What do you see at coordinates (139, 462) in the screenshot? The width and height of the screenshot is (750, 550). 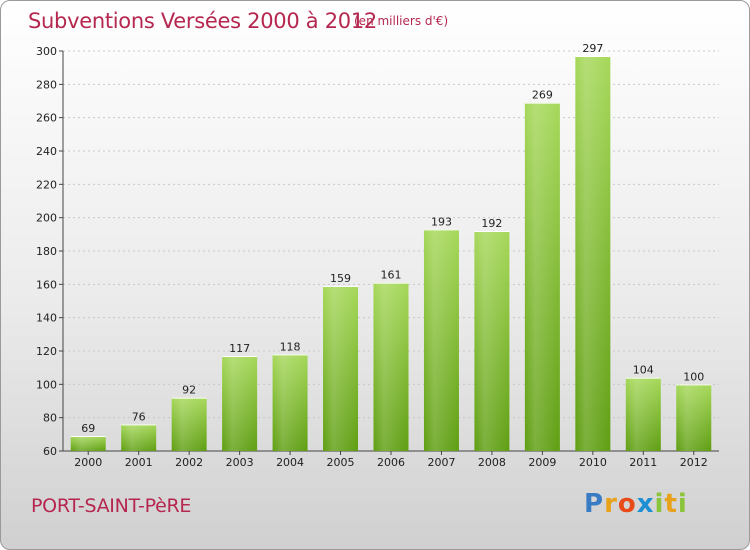 I see `x-tick-label: 2001` at bounding box center [139, 462].